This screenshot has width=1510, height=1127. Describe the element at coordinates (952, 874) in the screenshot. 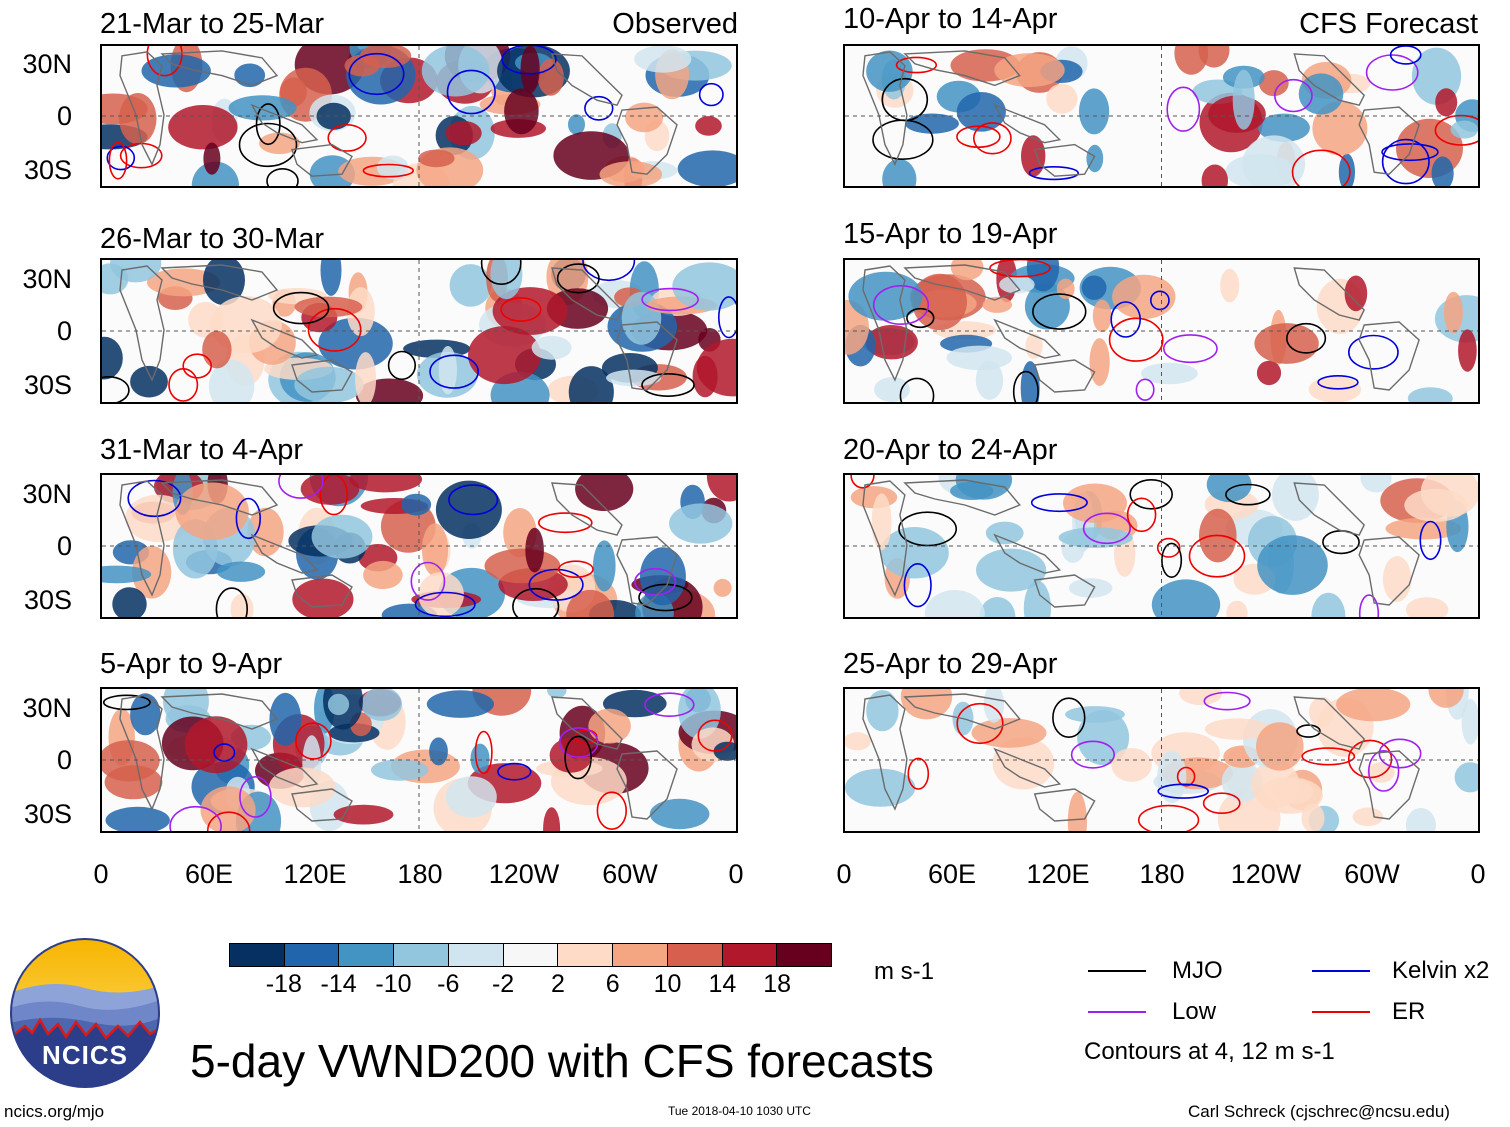

I see `lon-label: 60E` at that location.